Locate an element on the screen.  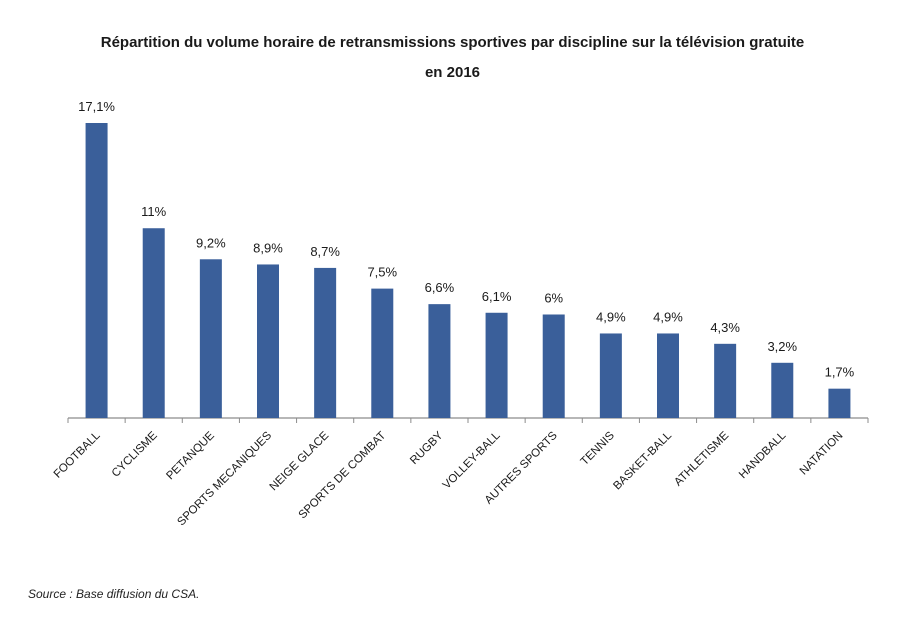
data-label: 6,1% is located at coordinates (497, 296).